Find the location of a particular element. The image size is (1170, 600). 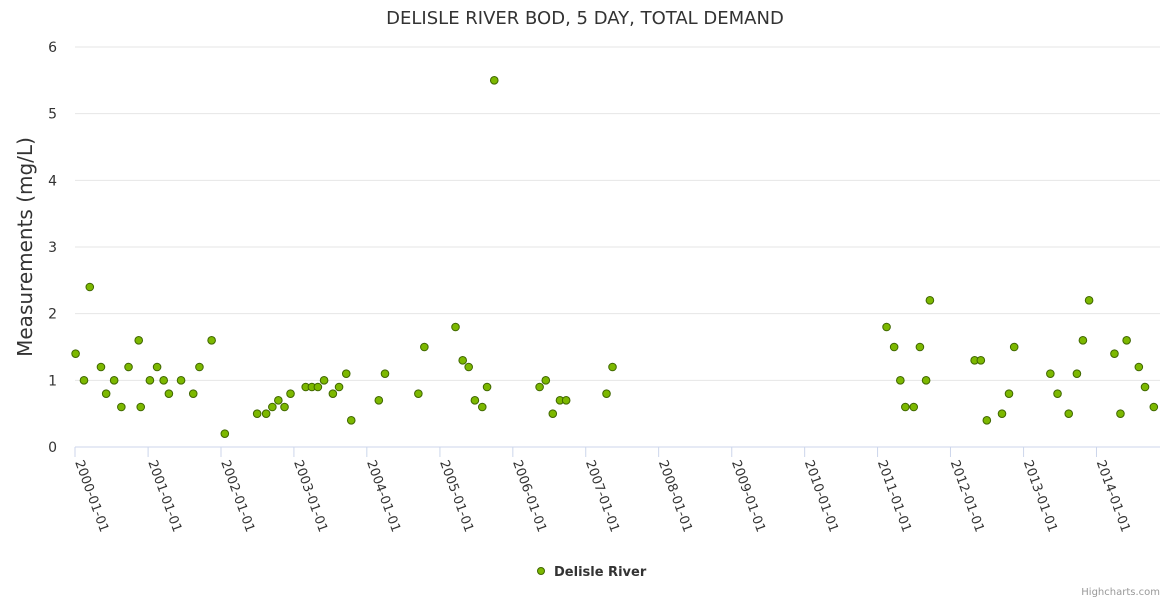

y-tick-label: 6 is located at coordinates (52, 48).